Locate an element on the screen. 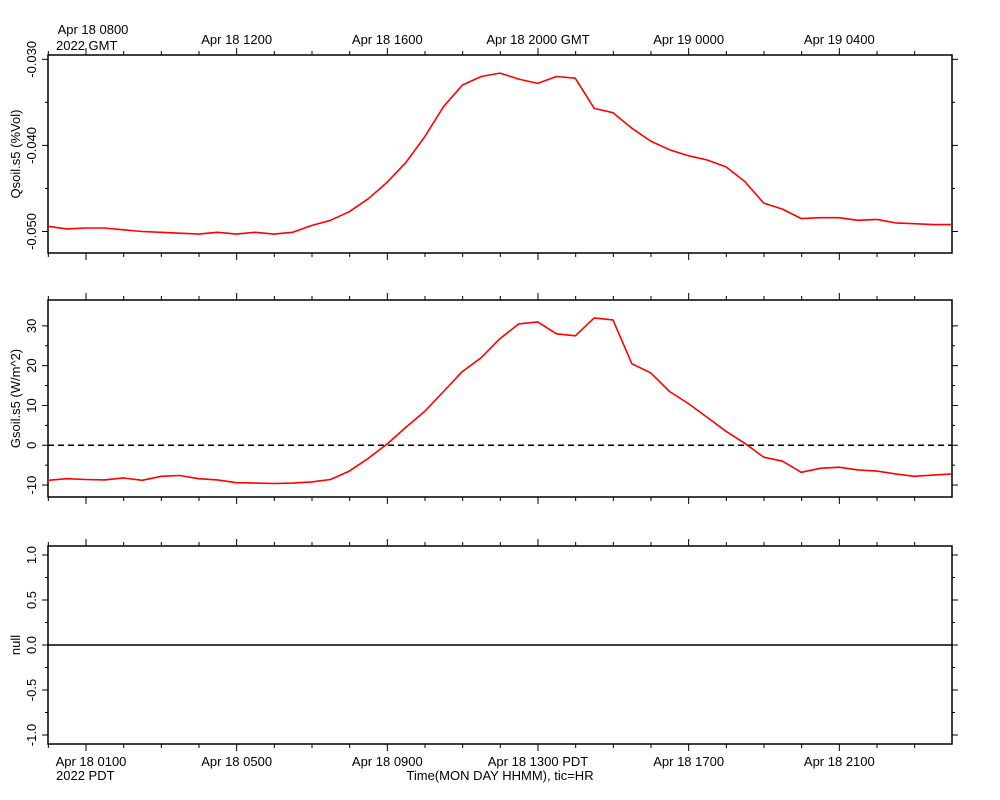 This screenshot has height=800, width=1000. y-tick-label: 20 is located at coordinates (31, 365).